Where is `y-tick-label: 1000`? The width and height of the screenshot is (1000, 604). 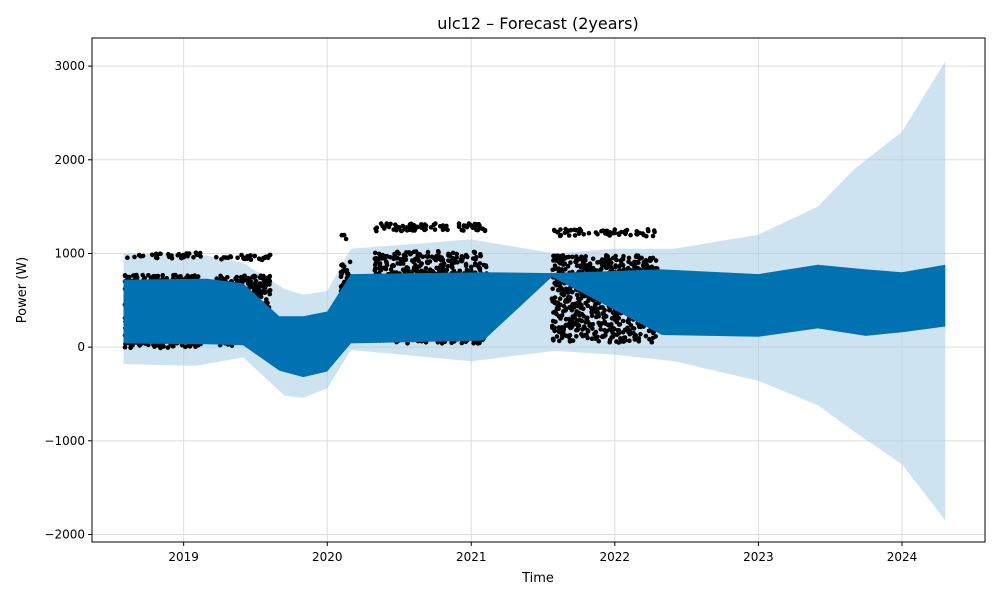 y-tick-label: 1000 is located at coordinates (69, 253).